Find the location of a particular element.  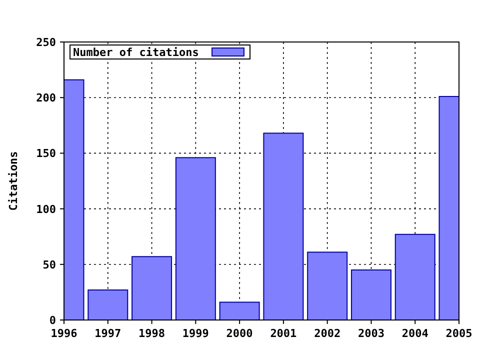

x-tick-label: 2004 is located at coordinates (415, 333).